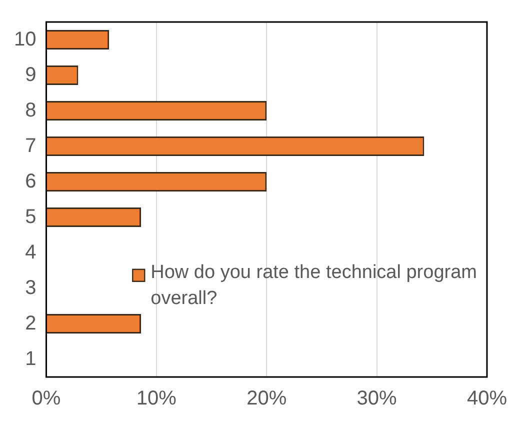 The image size is (517, 425). What do you see at coordinates (313, 286) in the screenshot?
I see `legend-label: How do you rate the technical program overall?` at bounding box center [313, 286].